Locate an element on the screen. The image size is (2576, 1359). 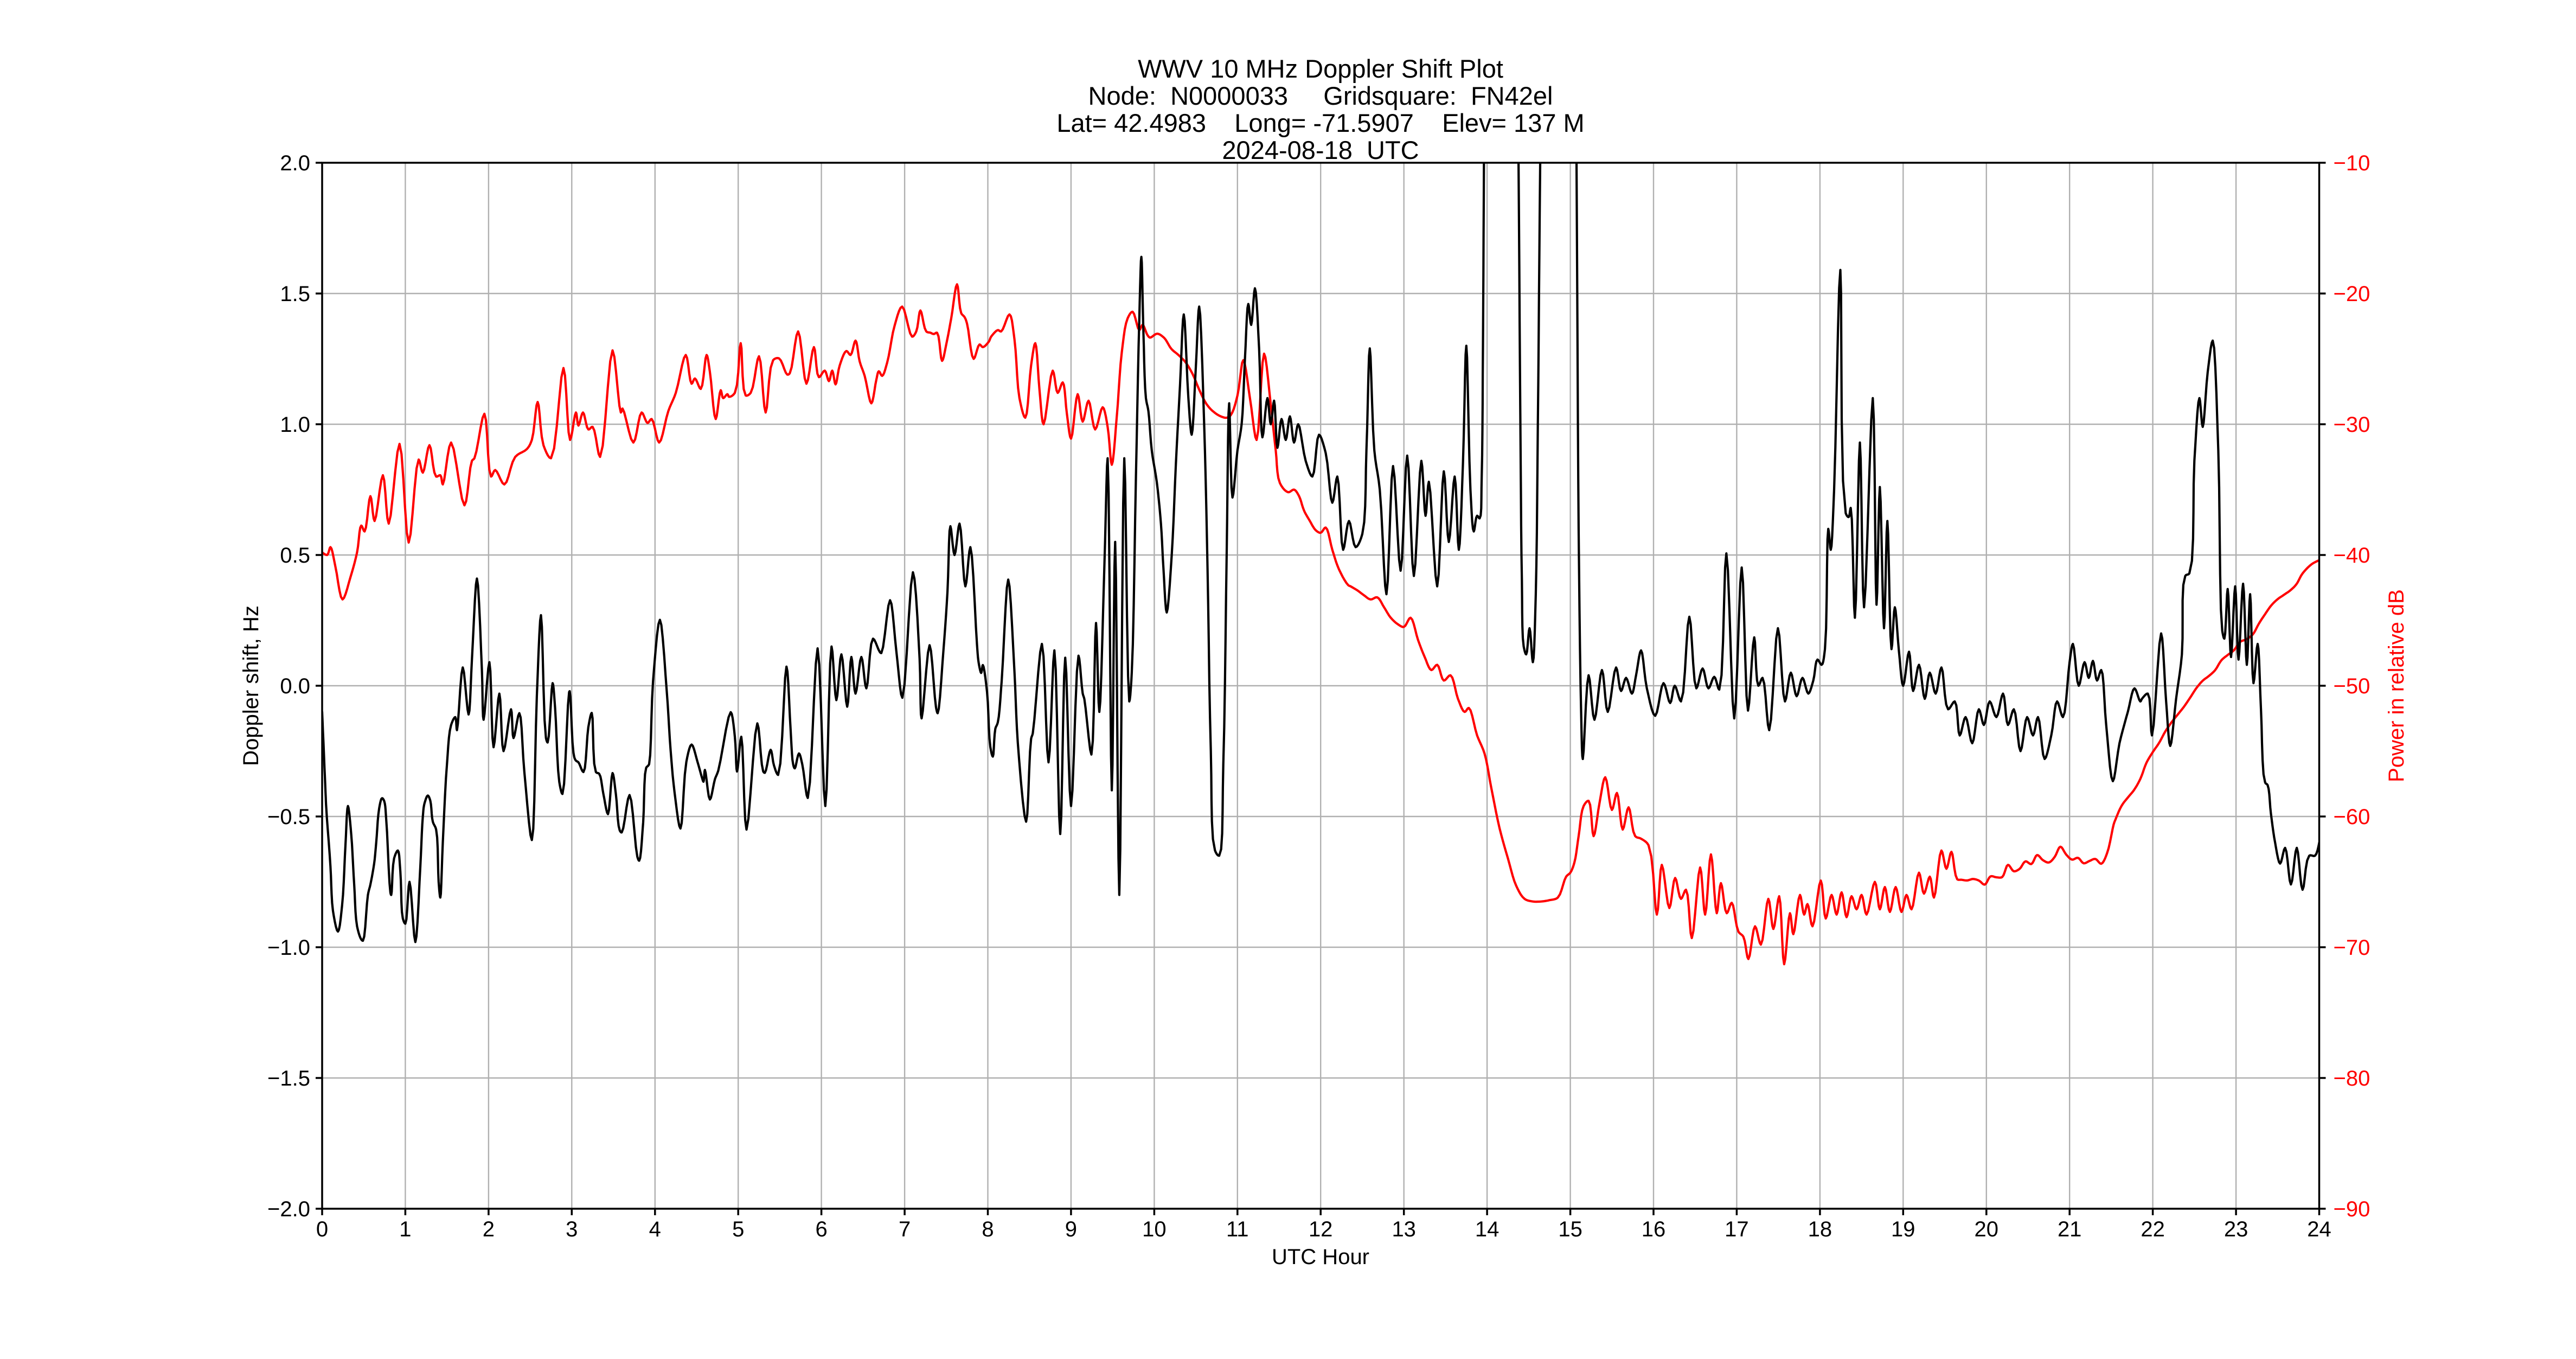
svg-text: 1 is located at coordinates (405, 1229).